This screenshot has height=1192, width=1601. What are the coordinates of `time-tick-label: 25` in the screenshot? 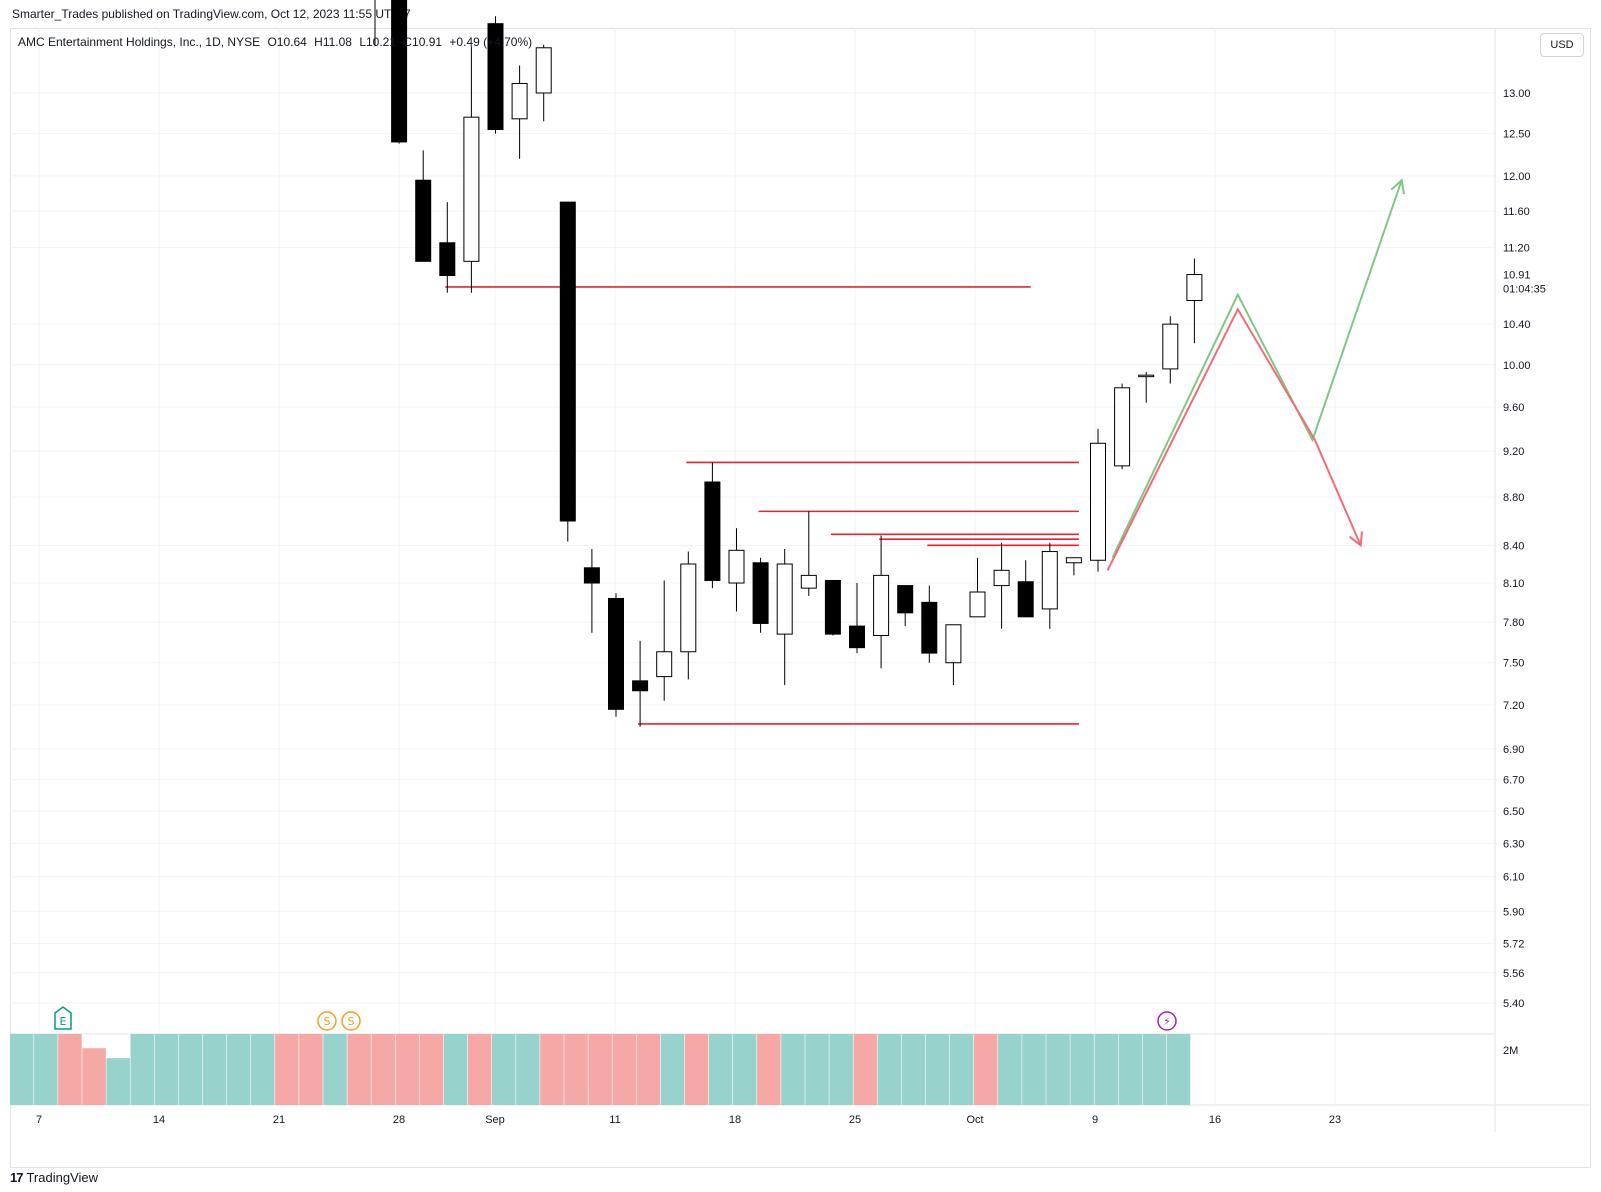 It's located at (855, 1120).